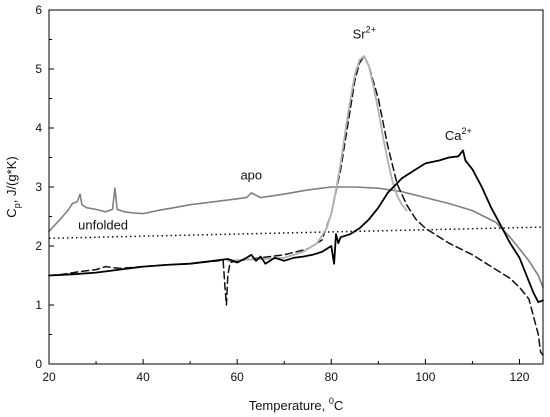  I want to click on y-tick-label: 0, so click(38, 364).